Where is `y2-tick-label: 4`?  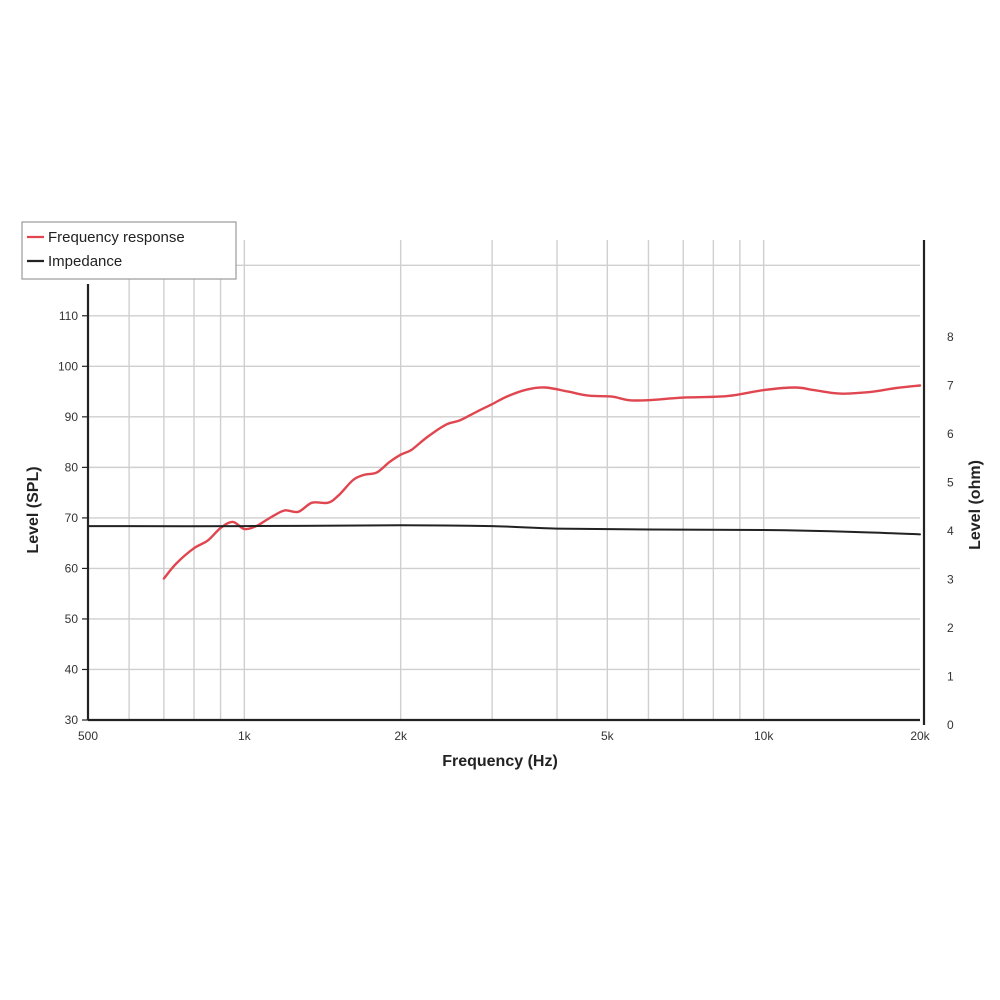
y2-tick-label: 4 is located at coordinates (950, 531).